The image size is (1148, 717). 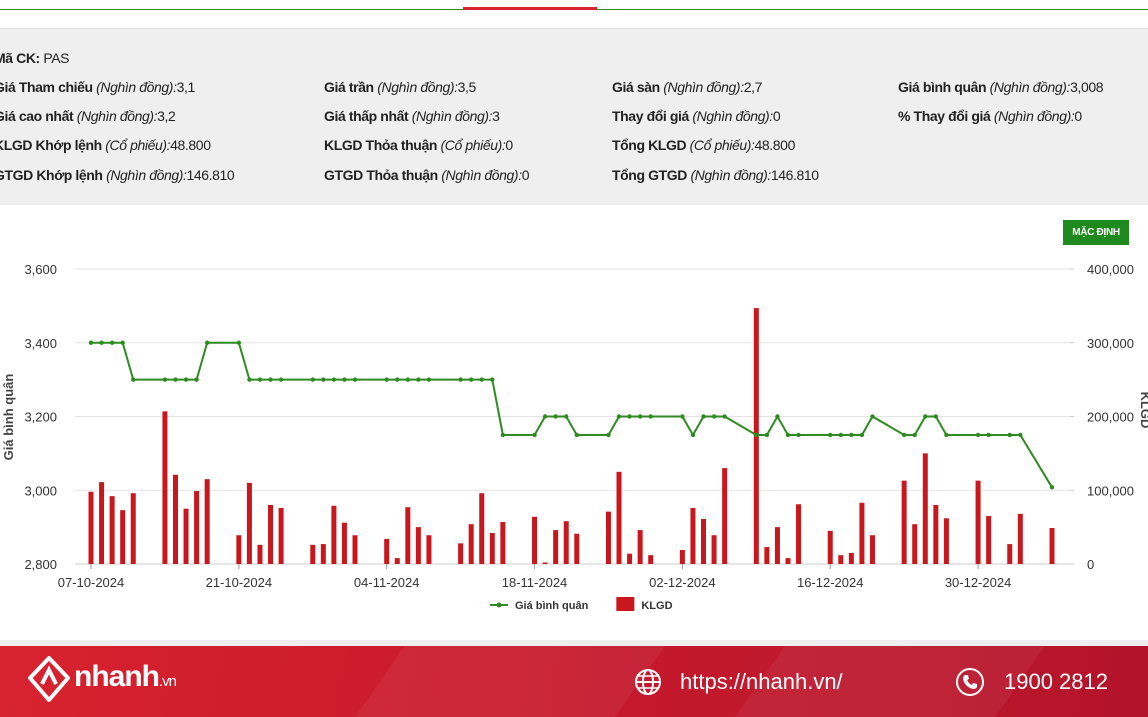 What do you see at coordinates (91, 582) in the screenshot?
I see `x-tick-label: 07-10-2024` at bounding box center [91, 582].